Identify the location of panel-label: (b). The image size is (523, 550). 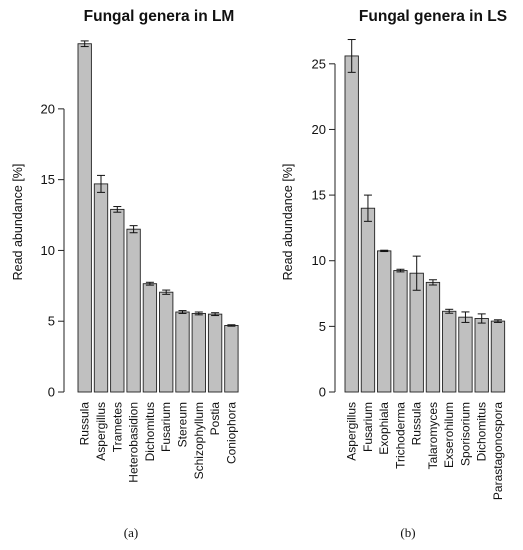
(407, 532).